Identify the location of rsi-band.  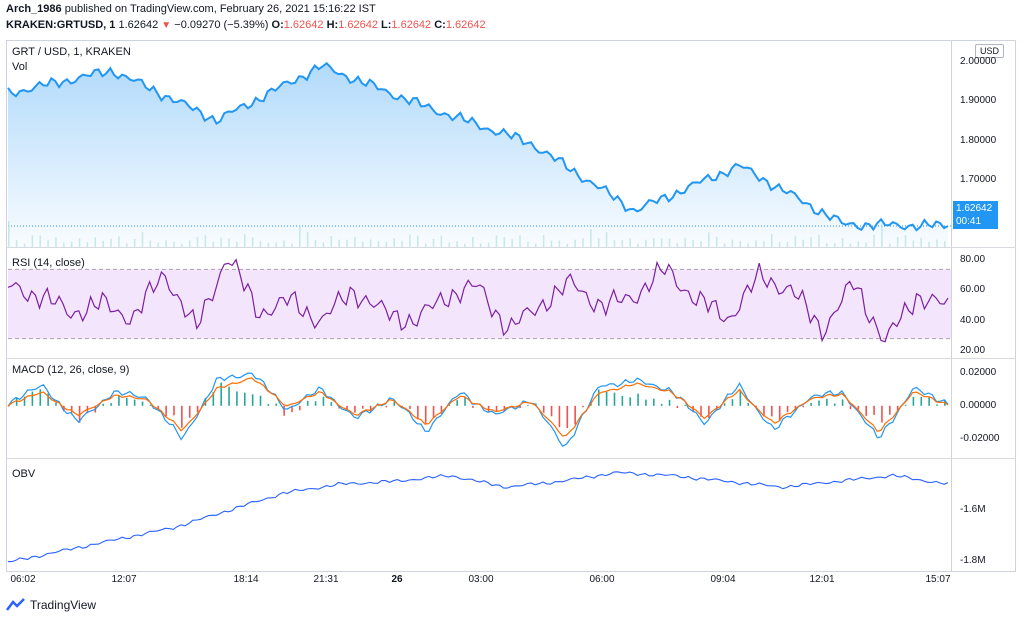
(479, 304).